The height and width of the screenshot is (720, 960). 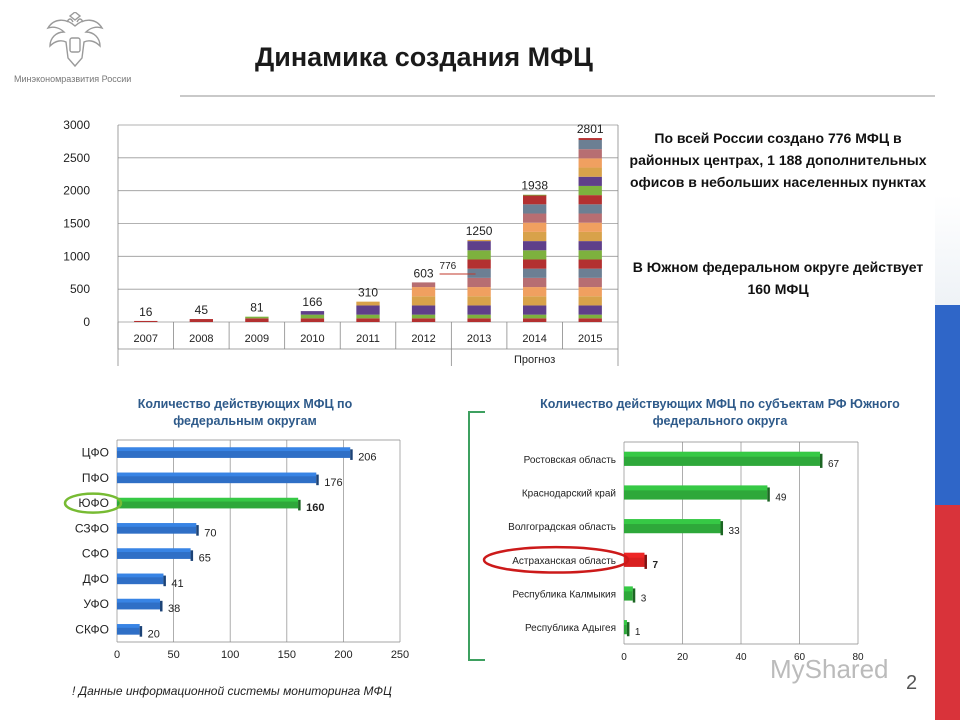 I want to click on value-label: 65, so click(x=205, y=559).